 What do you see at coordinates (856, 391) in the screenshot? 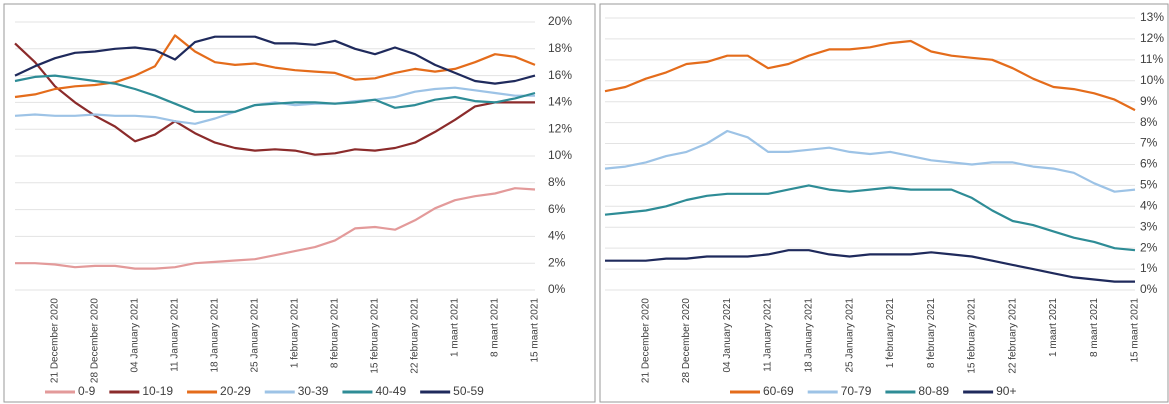
I see `legend-label: 70-79` at bounding box center [856, 391].